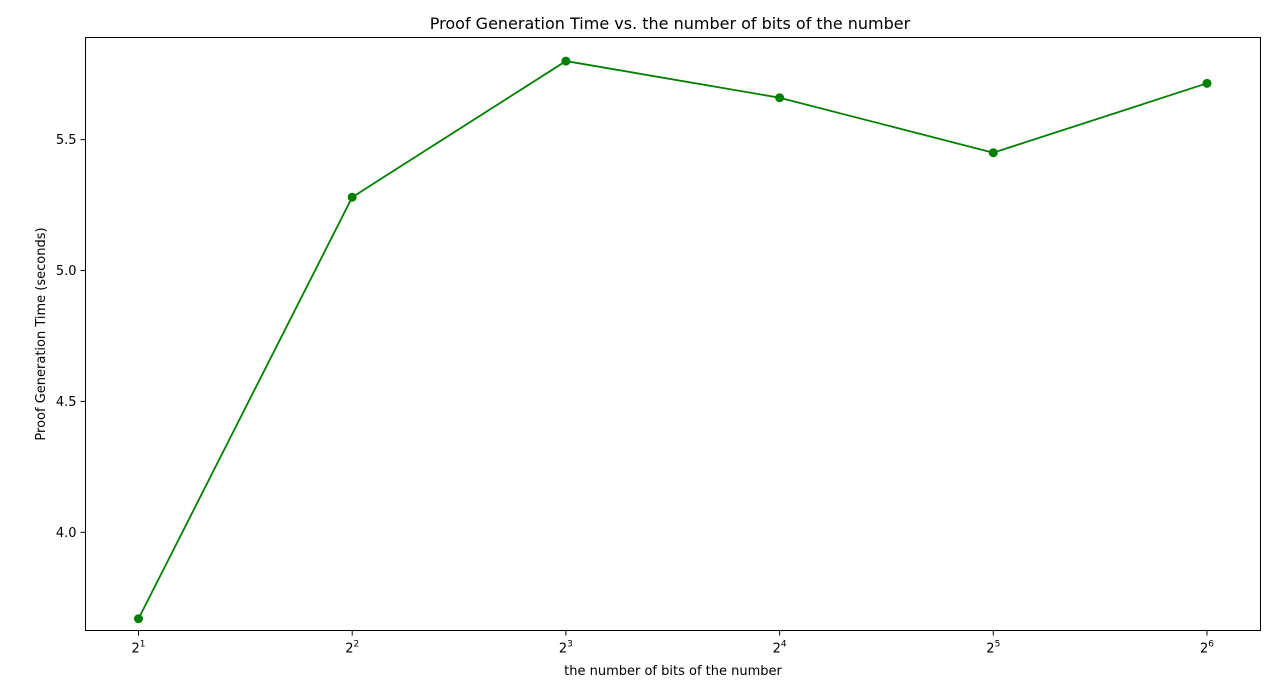 The height and width of the screenshot is (692, 1280). Describe the element at coordinates (66, 533) in the screenshot. I see `y-tick-label: 4.0` at that location.